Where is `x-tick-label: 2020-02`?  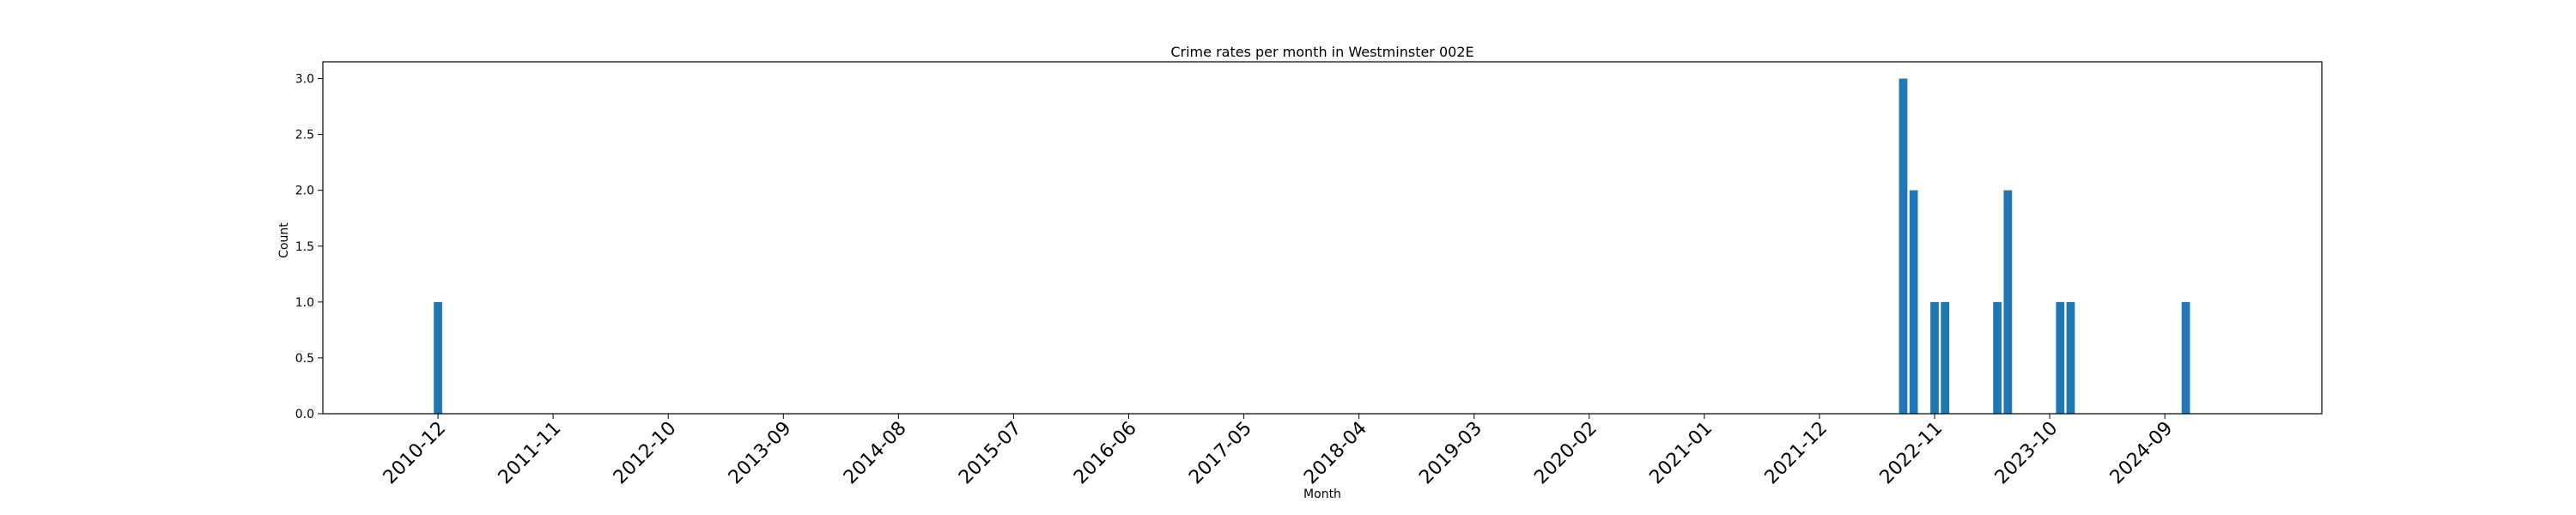
x-tick-label: 2020-02 is located at coordinates (1565, 453).